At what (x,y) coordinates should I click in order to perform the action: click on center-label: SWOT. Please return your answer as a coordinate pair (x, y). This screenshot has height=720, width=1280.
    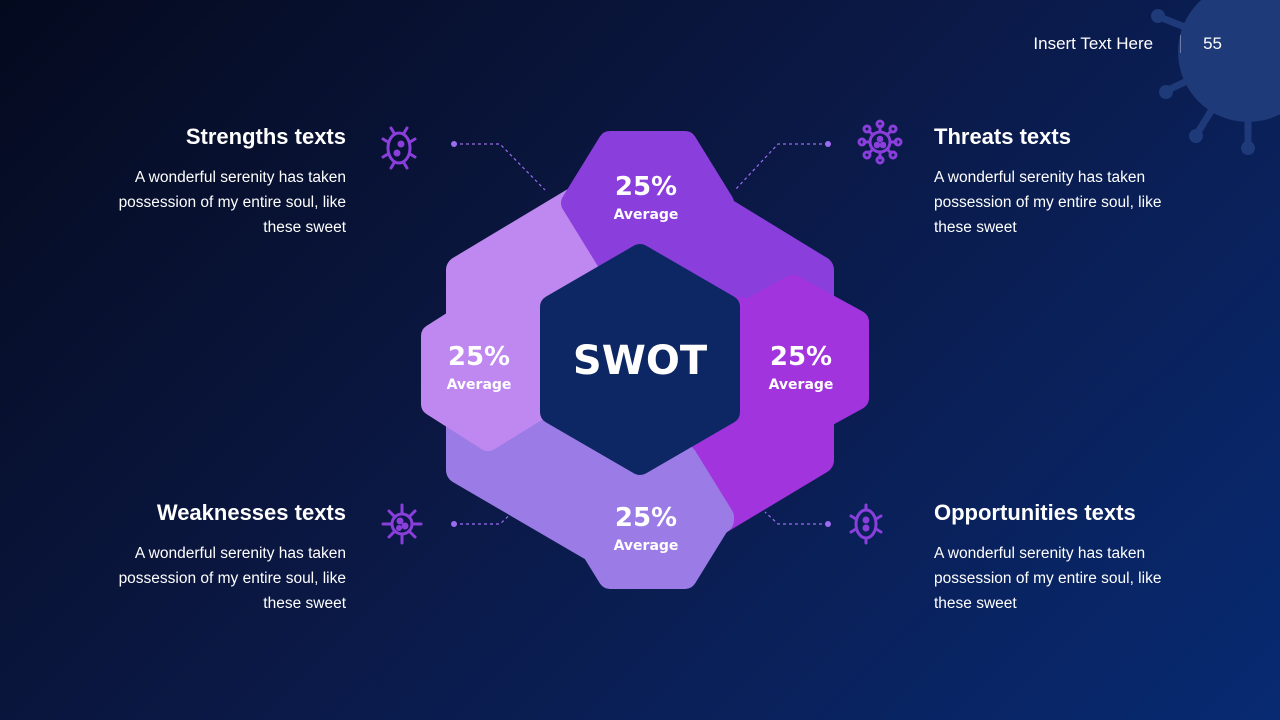
    Looking at the image, I should click on (640, 361).